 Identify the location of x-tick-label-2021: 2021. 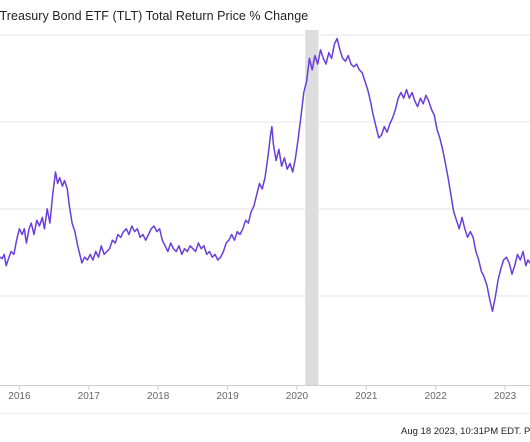
(366, 396).